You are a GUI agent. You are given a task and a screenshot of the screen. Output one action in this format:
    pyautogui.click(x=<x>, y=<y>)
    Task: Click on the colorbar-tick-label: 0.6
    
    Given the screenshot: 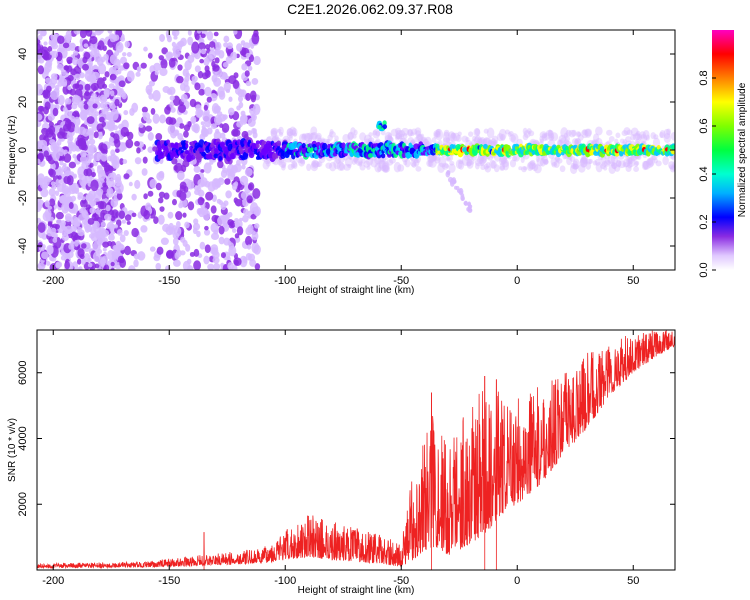 What is the action you would take?
    pyautogui.click(x=704, y=125)
    